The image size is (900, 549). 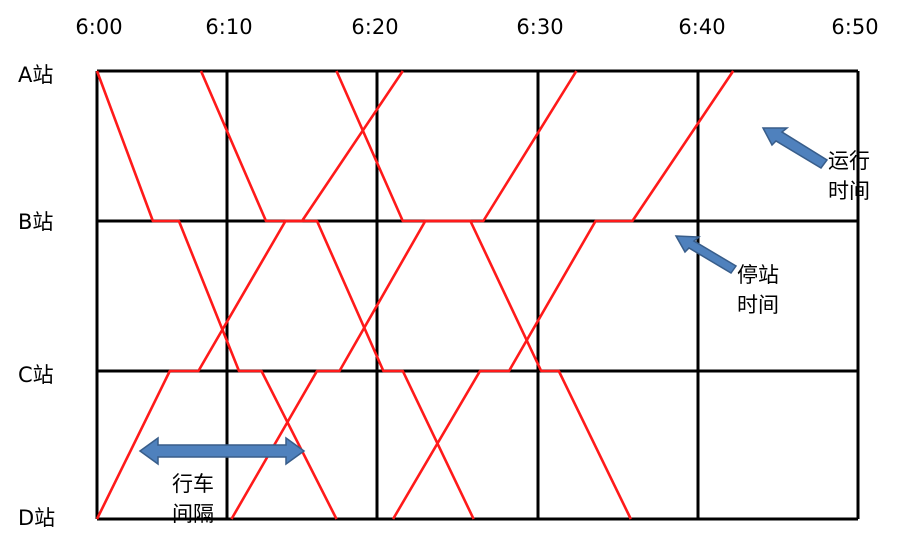 I want to click on dwell-time-arrow-shape, so click(x=706, y=254).